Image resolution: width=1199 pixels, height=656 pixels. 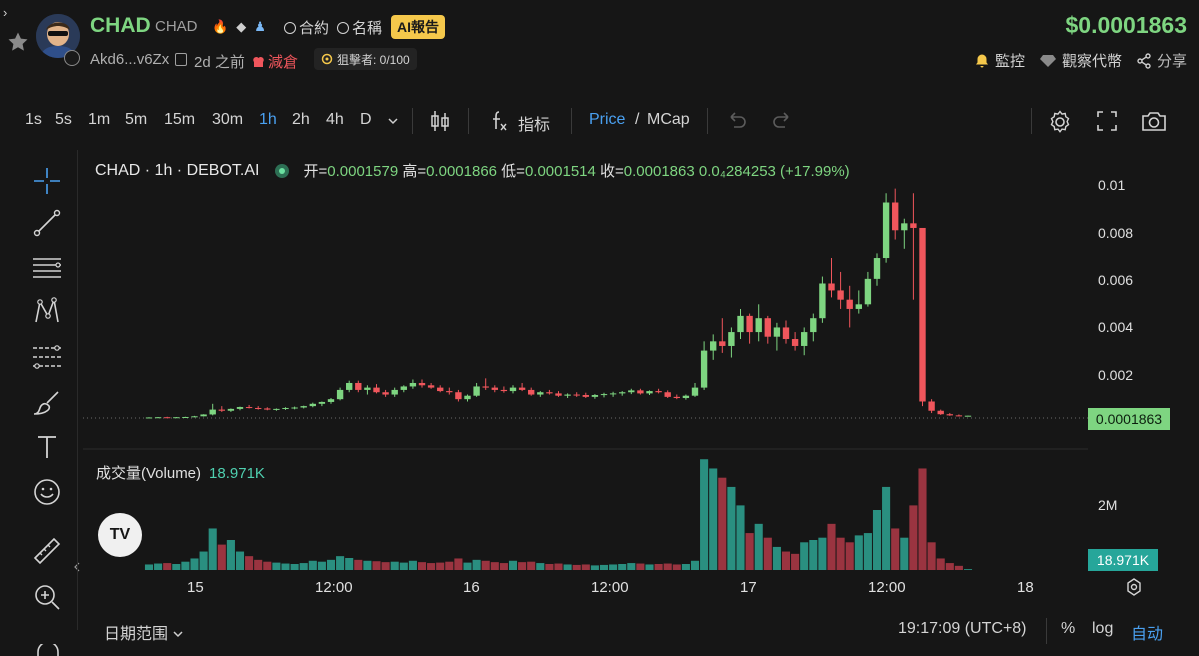 What do you see at coordinates (63, 119) in the screenshot?
I see `timeframe-5s: 5s` at bounding box center [63, 119].